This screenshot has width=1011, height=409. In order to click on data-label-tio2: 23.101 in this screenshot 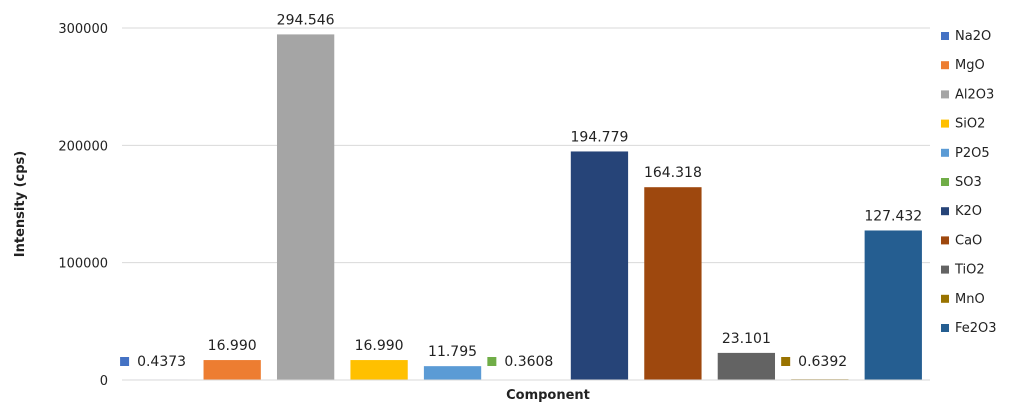, I will do `click(746, 339)`.